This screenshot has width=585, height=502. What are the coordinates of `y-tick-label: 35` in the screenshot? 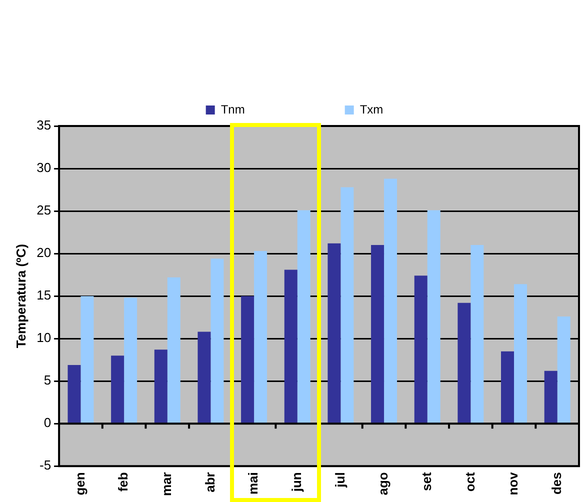 It's located at (44, 125).